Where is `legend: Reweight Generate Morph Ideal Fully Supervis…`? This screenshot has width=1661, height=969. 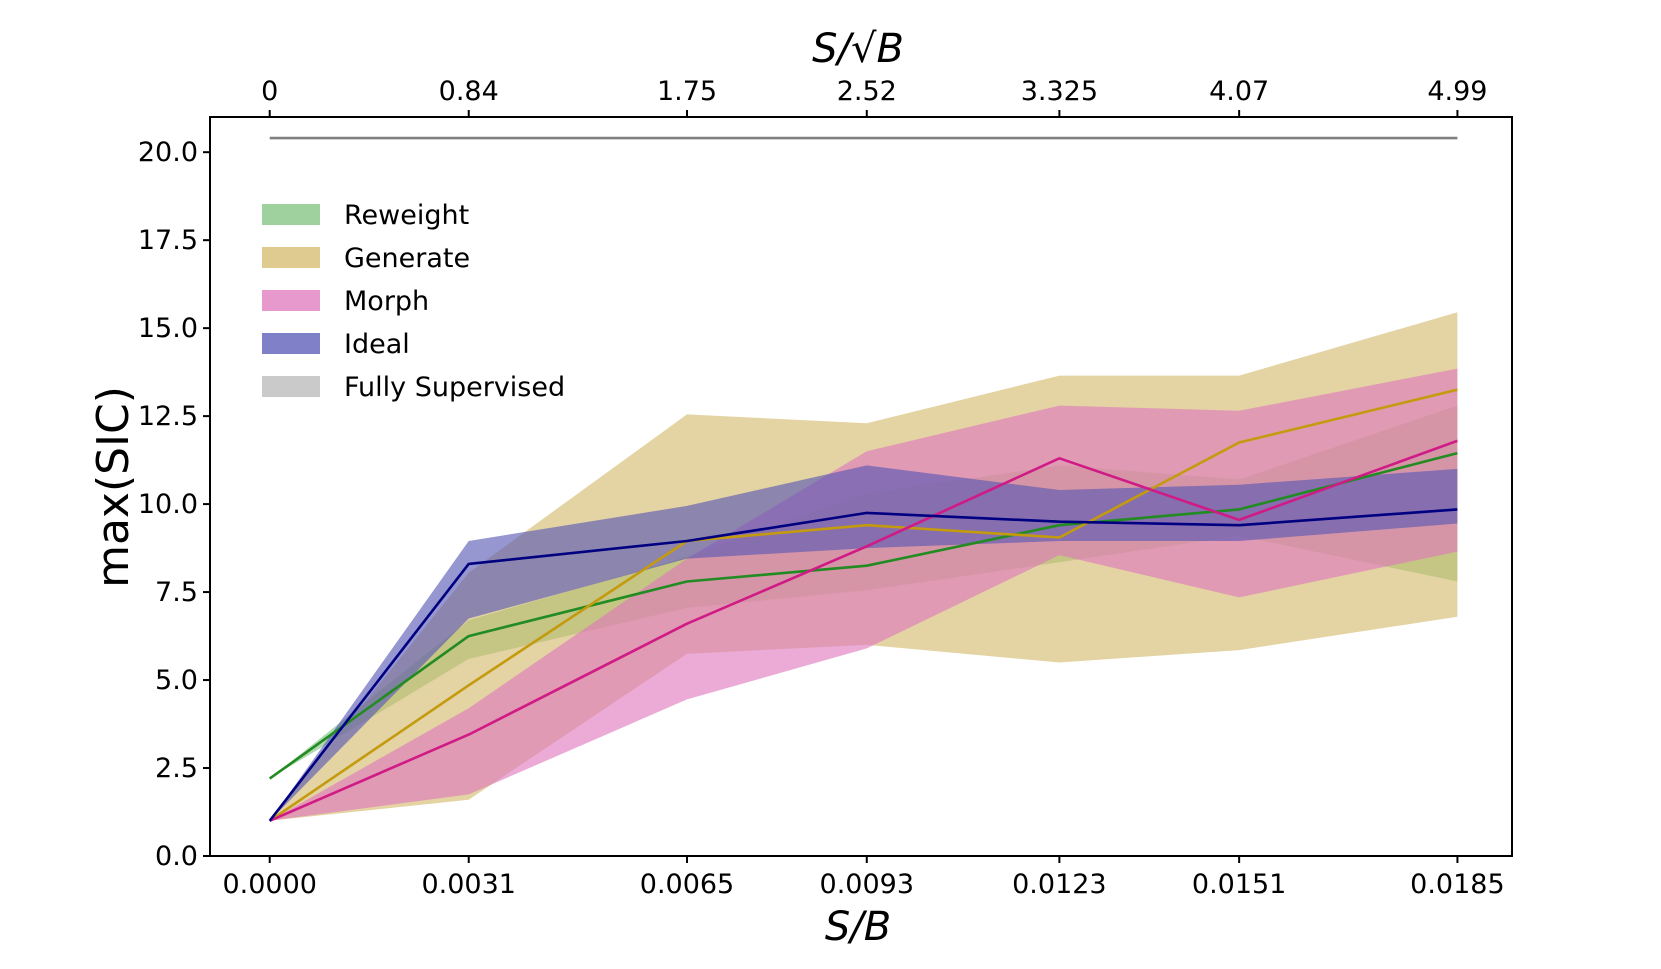
legend: Reweight Generate Morph Ideal Fully Supervis… is located at coordinates (413, 301).